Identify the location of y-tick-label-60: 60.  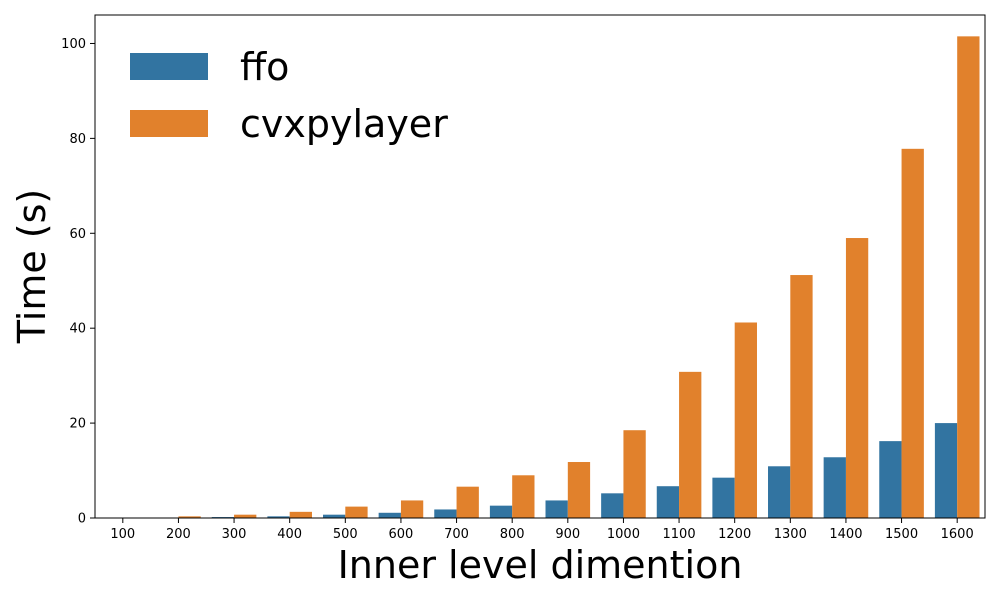
(77, 234).